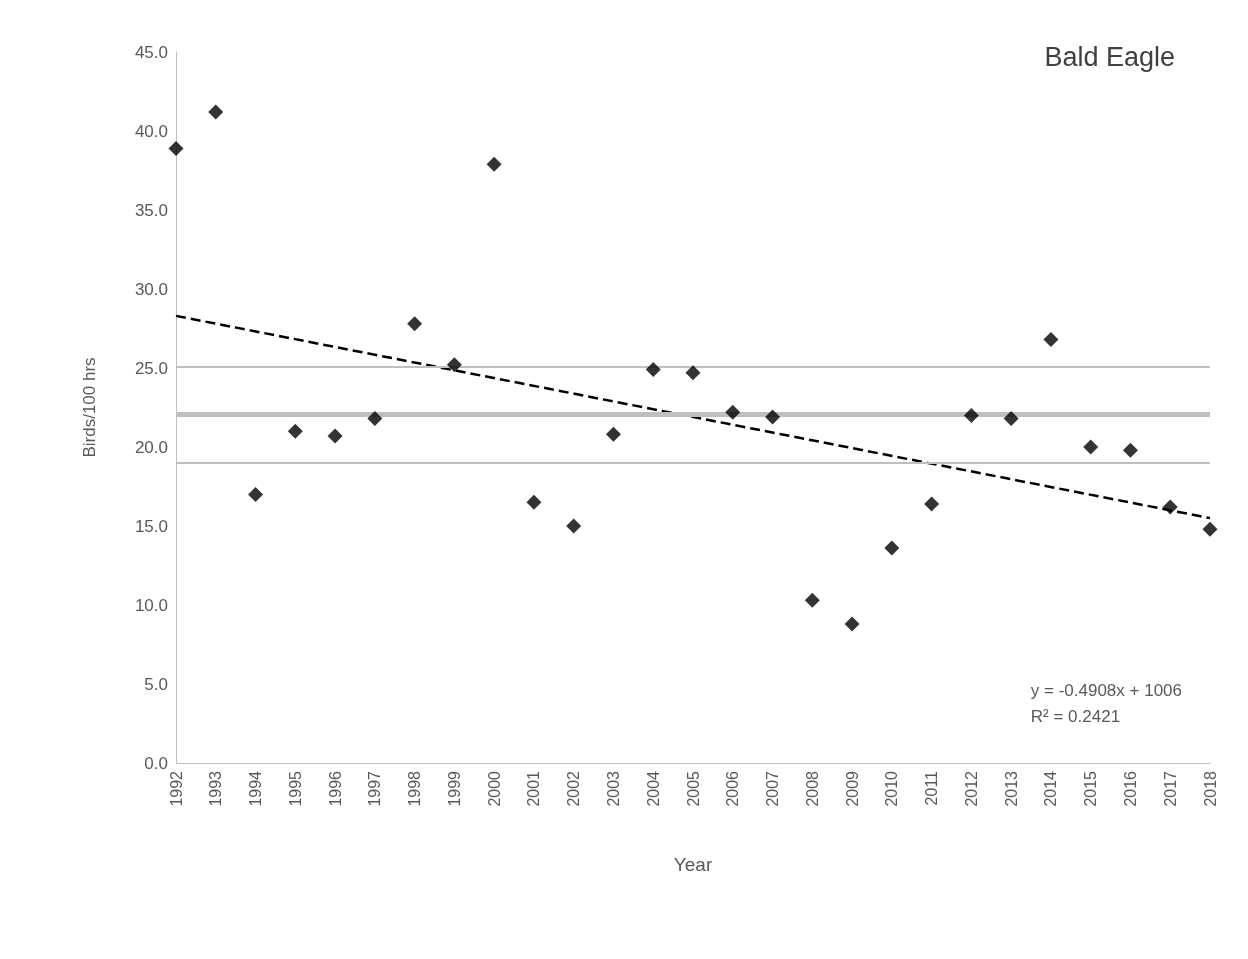 The height and width of the screenshot is (959, 1248). I want to click on x-tick-label: 1992, so click(176, 788).